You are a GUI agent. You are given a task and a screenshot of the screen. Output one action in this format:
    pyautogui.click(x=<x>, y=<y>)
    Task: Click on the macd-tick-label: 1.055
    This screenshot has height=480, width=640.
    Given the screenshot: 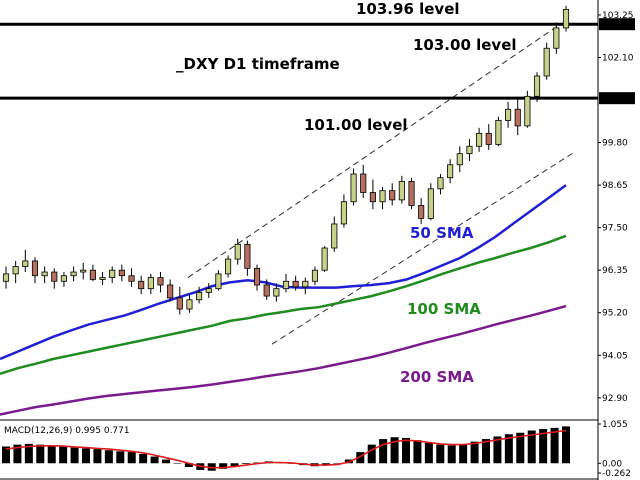 What is the action you would take?
    pyautogui.click(x=615, y=425)
    